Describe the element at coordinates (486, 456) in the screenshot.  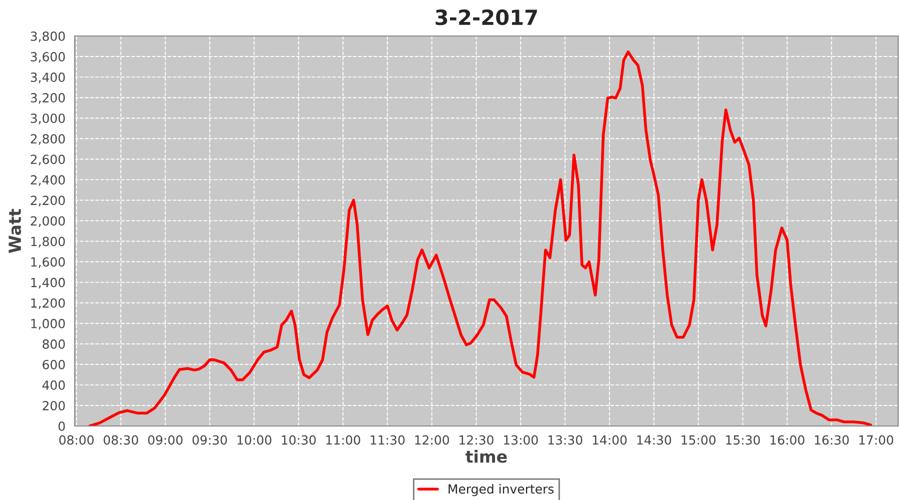
I see `x-axis-title: time` at that location.